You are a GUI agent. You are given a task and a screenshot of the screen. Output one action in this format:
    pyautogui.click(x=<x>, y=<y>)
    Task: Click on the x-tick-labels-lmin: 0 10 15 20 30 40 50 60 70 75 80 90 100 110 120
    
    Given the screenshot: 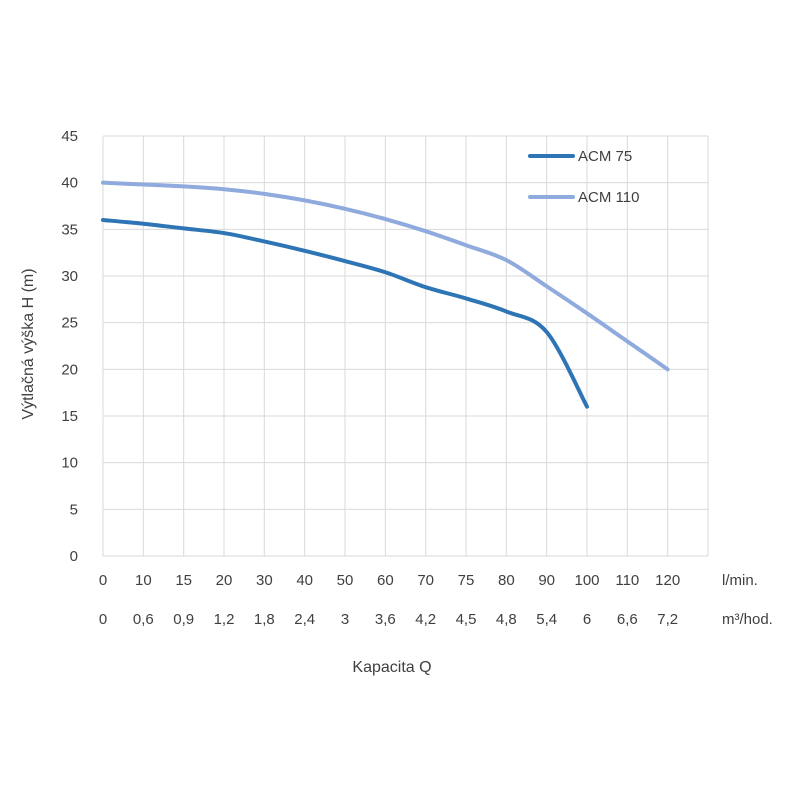 What is the action you would take?
    pyautogui.click(x=389, y=580)
    